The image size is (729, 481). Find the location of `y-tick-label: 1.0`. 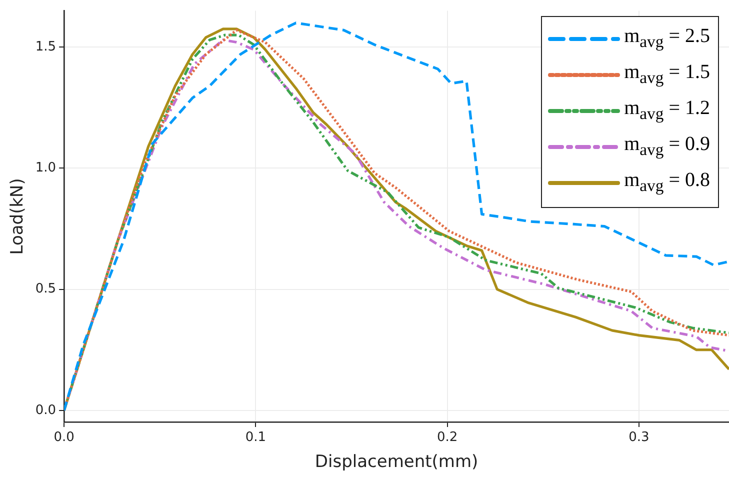

y-tick-label: 1.0 is located at coordinates (45, 168).